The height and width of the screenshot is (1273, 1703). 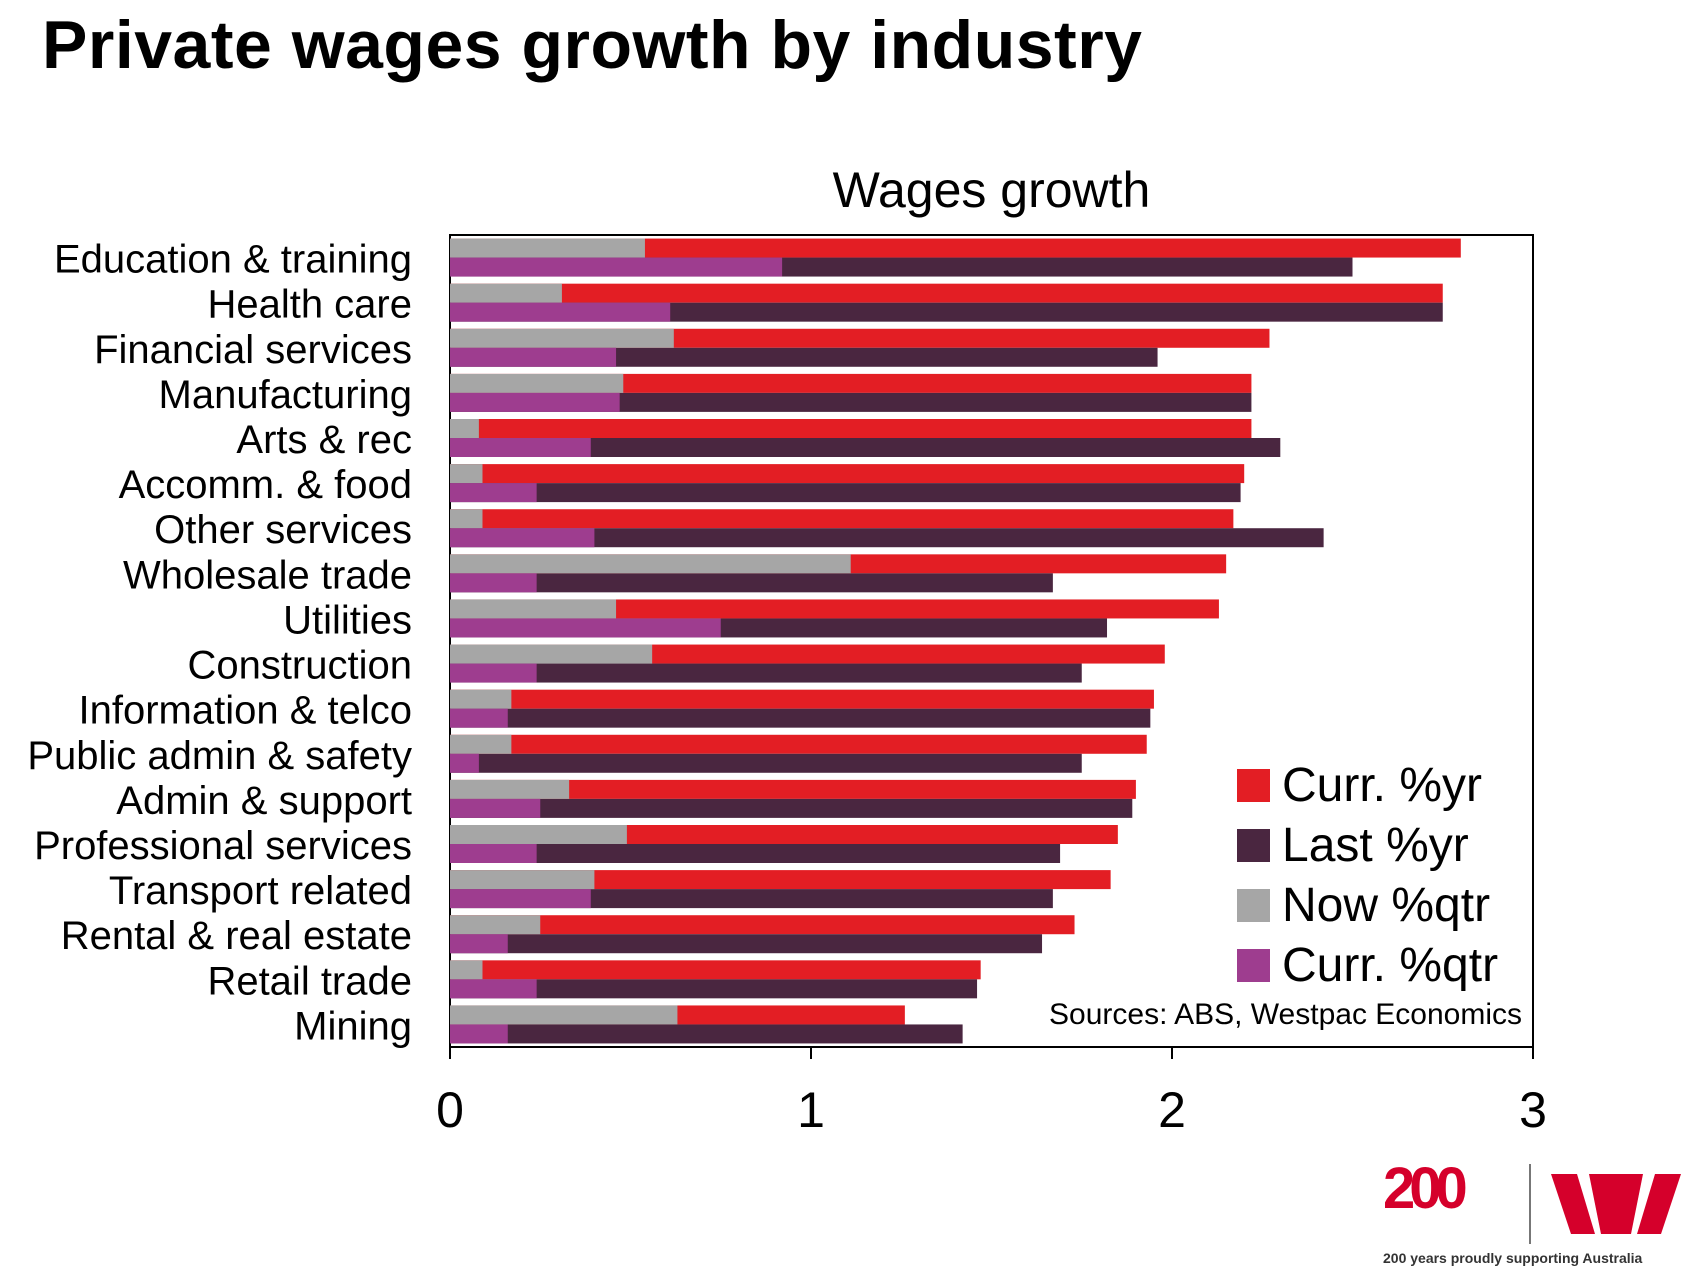 What do you see at coordinates (283, 530) in the screenshot?
I see `category-label: Other services` at bounding box center [283, 530].